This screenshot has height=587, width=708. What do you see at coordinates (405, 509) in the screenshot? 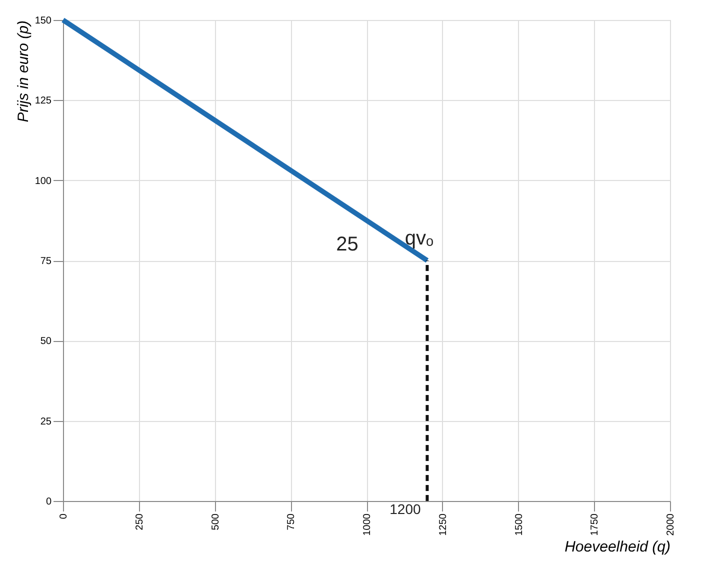
I see `annotation: 1200` at bounding box center [405, 509].